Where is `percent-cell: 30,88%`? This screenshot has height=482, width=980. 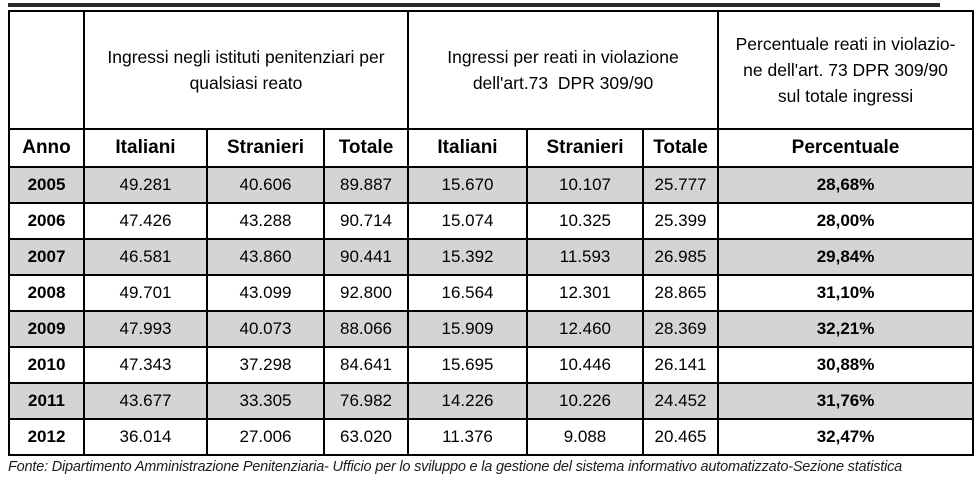
percent-cell: 30,88% is located at coordinates (846, 365).